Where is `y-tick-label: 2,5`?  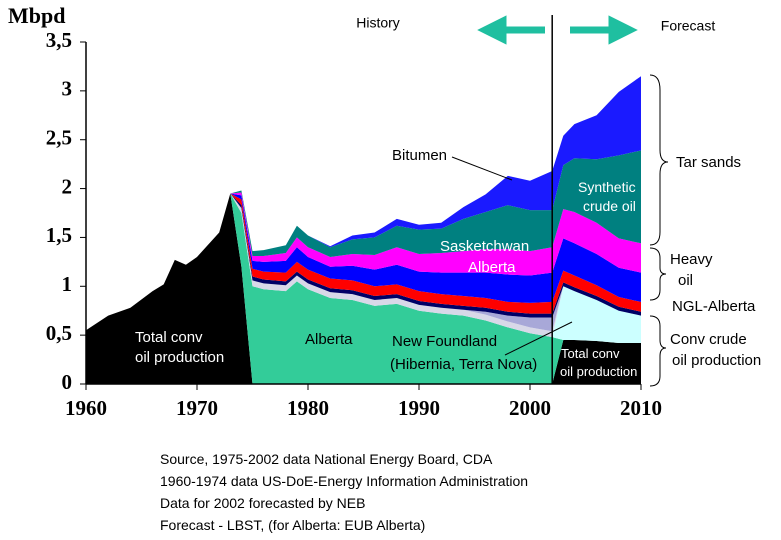
y-tick-label: 2,5 is located at coordinates (59, 138).